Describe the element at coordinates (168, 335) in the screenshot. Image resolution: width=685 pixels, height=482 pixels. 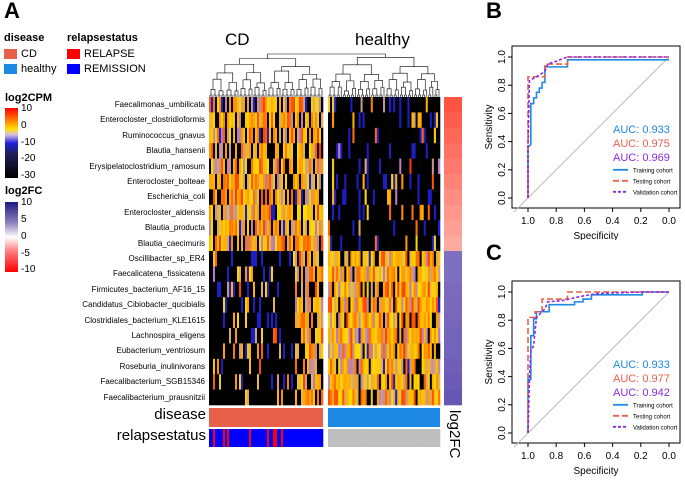
I see `species-label: Lachnospira_eligens` at that location.